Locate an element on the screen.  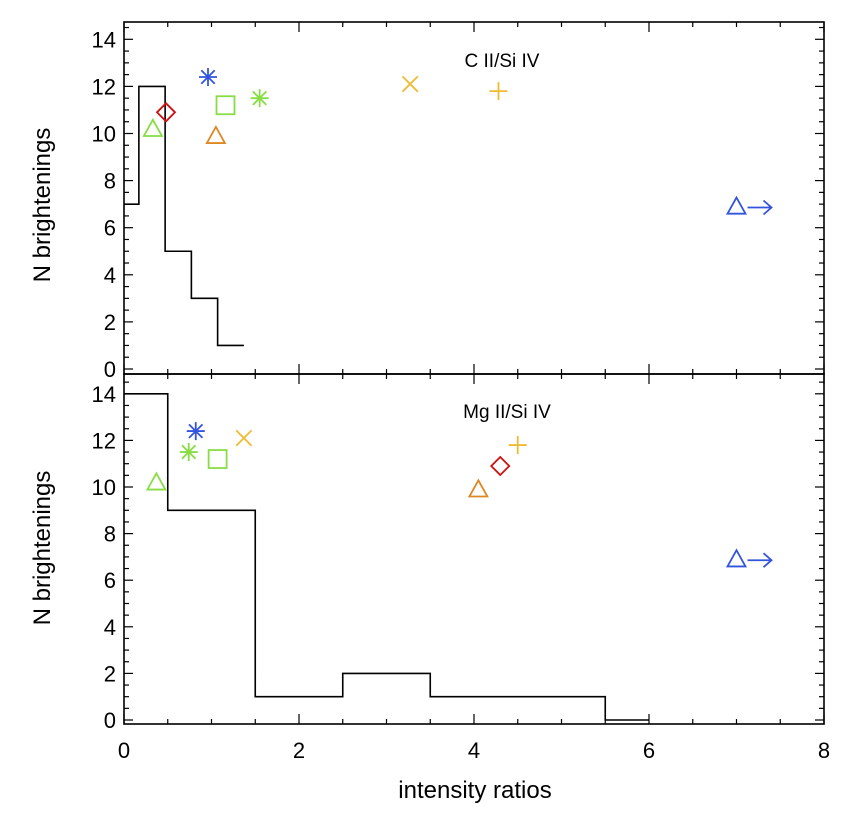
x-tick-label: 0 is located at coordinates (124, 750).